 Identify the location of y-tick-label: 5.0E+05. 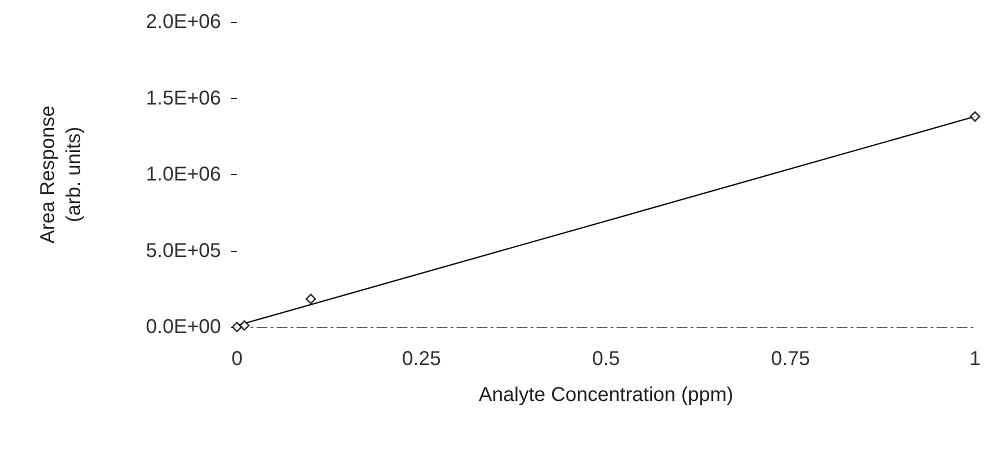
(183, 251).